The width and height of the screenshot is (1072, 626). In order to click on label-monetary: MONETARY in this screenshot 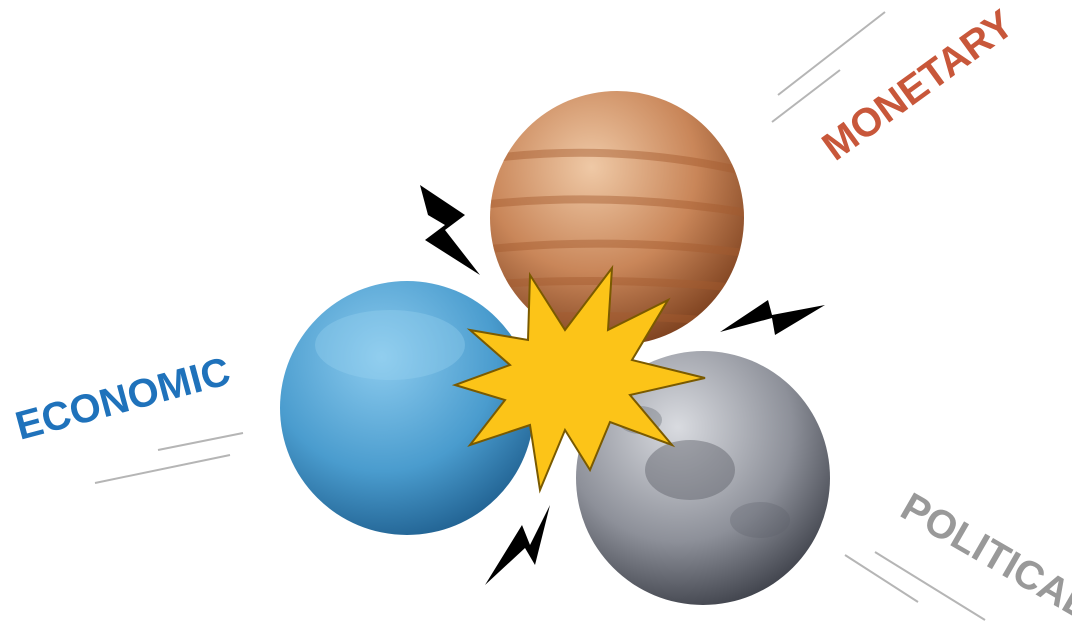, I will do `click(918, 86)`.